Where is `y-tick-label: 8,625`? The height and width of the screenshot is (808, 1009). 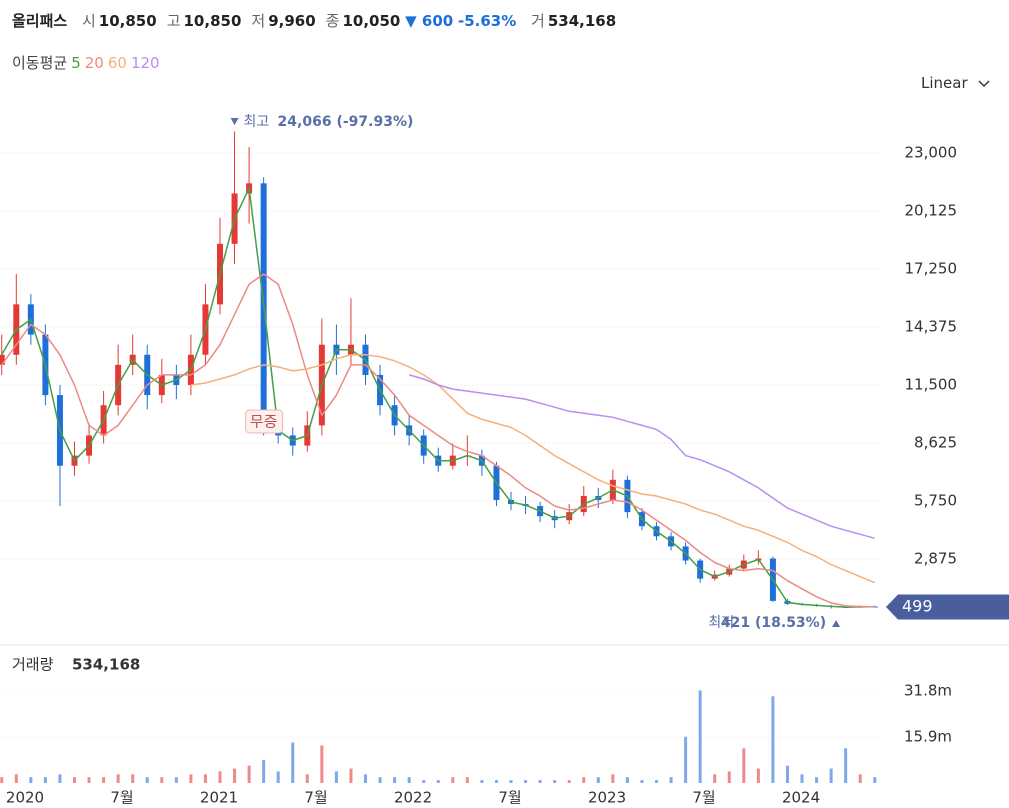 y-tick-label: 8,625 is located at coordinates (935, 443).